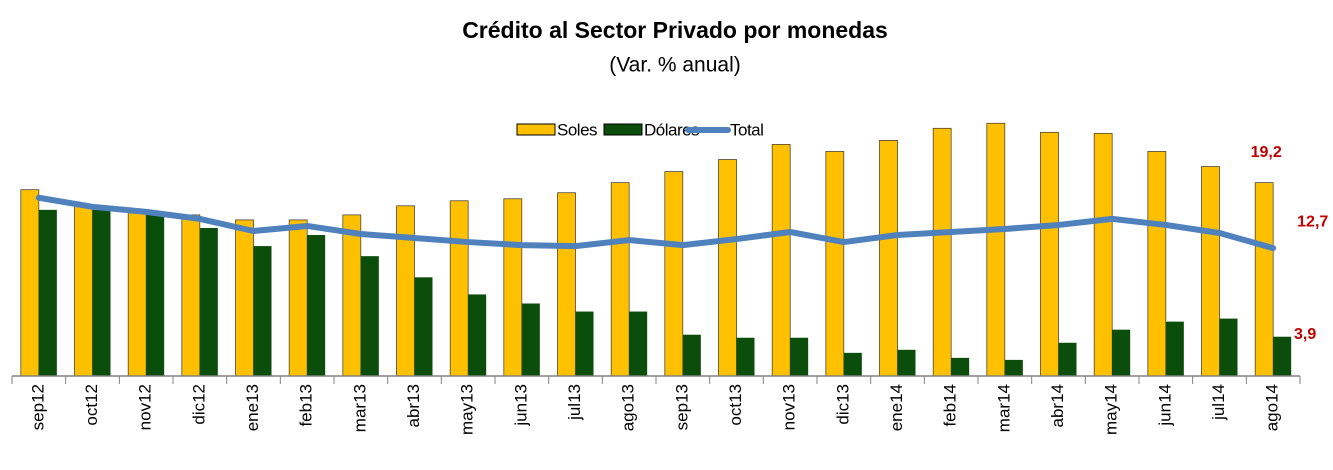 The width and height of the screenshot is (1333, 470). I want to click on x-tick-label: jul14, so click(1218, 402).